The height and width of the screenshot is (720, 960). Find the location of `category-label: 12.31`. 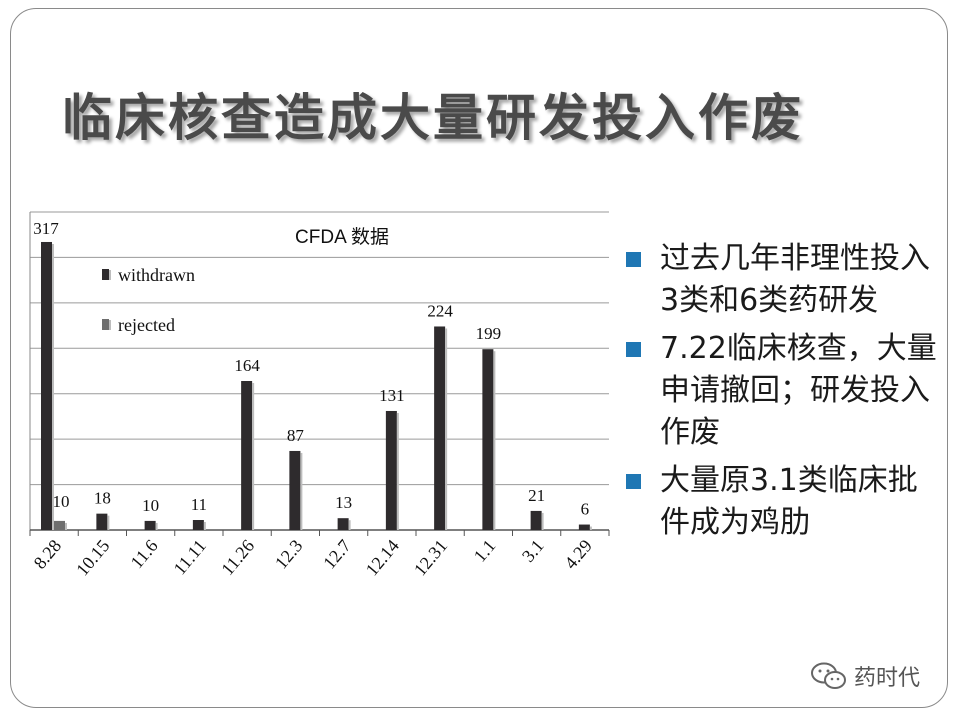

category-label: 12.31 is located at coordinates (430, 558).